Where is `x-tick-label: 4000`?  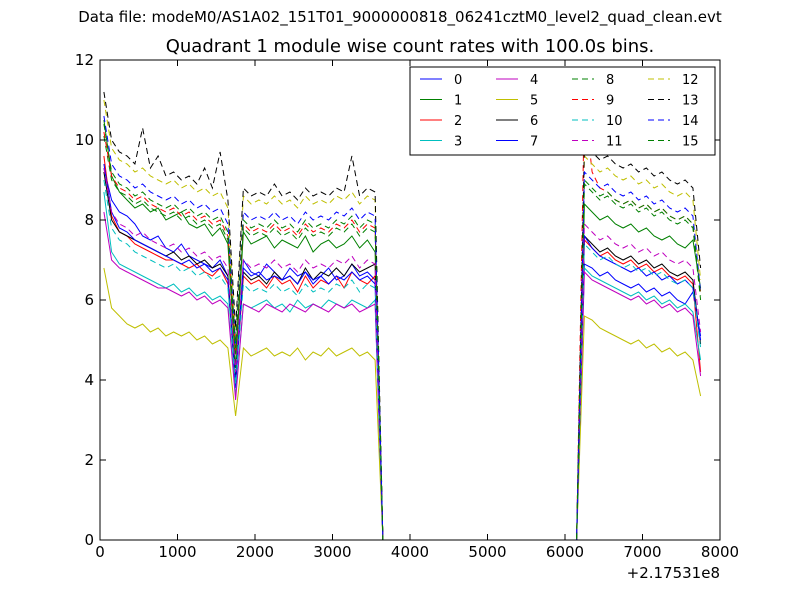 x-tick-label: 4000 is located at coordinates (410, 552).